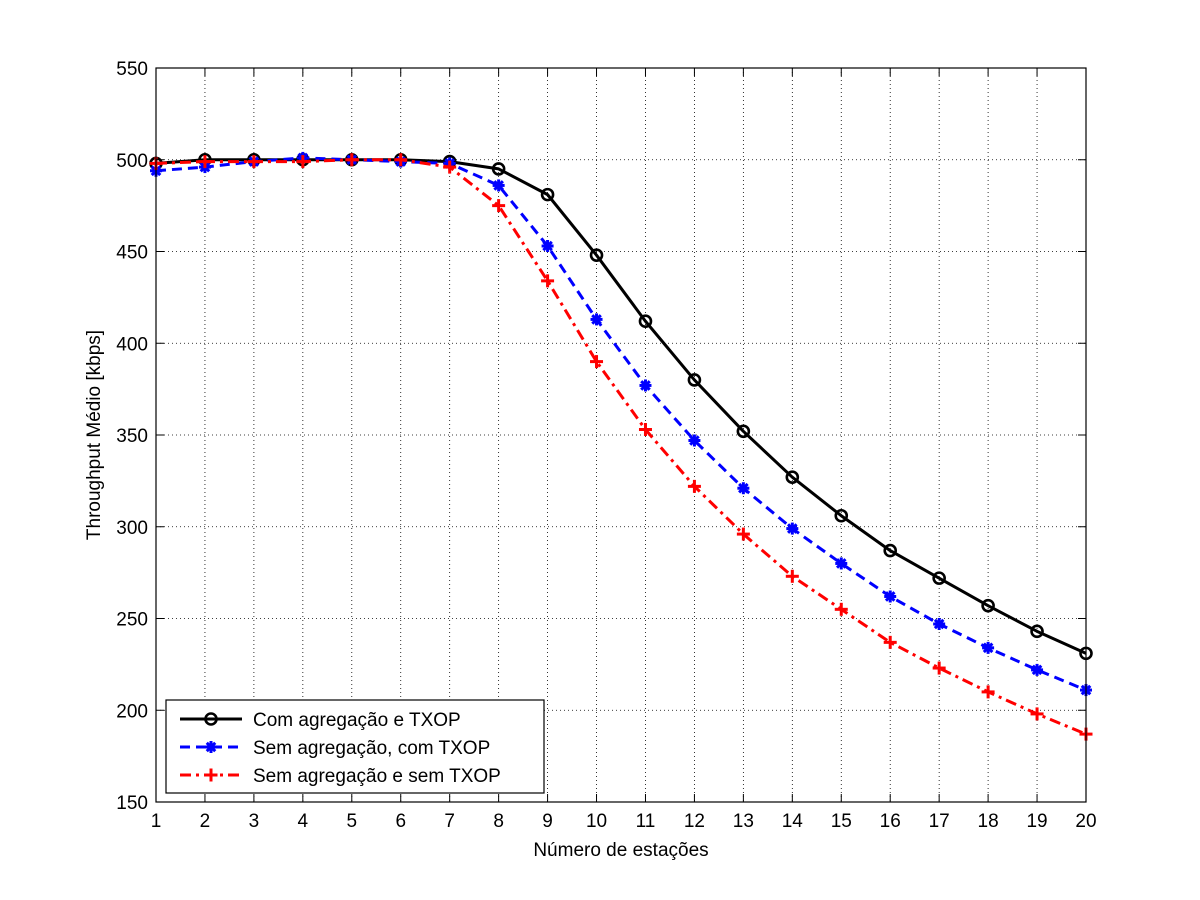  Describe the element at coordinates (939, 821) in the screenshot. I see `x-tick-label: 17` at that location.